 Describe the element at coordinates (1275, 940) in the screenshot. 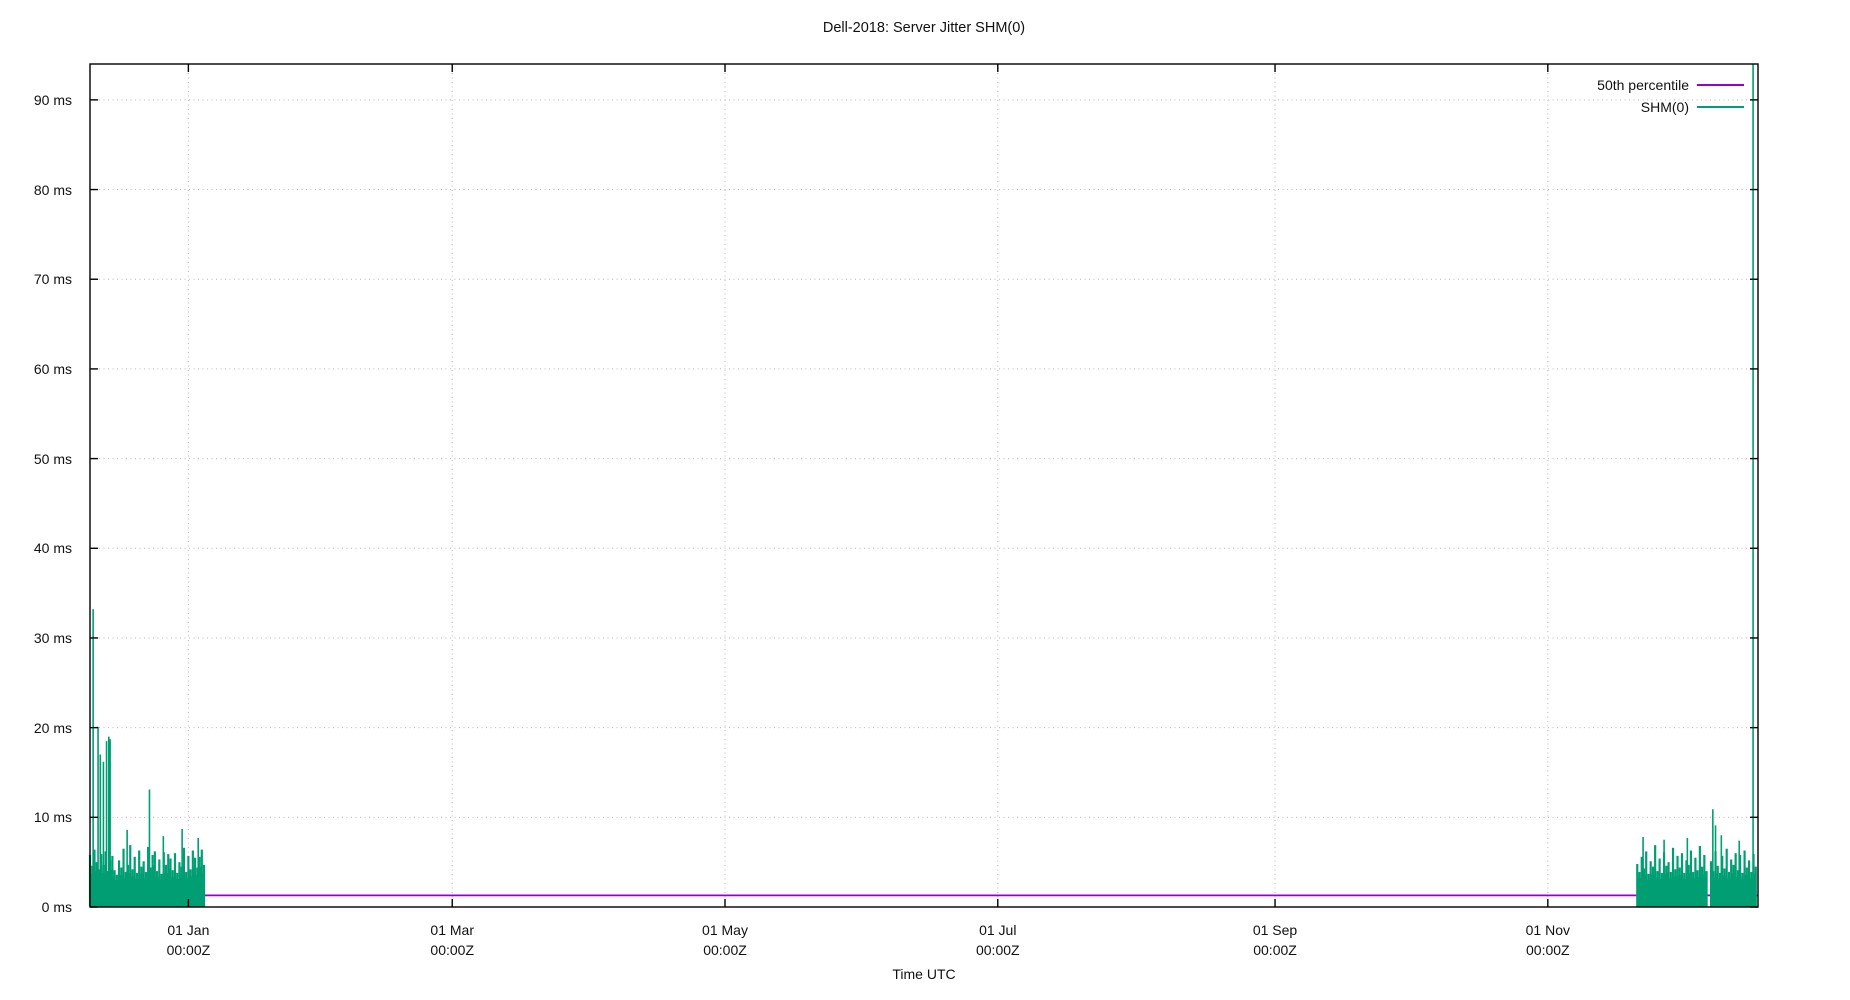

I see `x-tick-label: 01 Sep 00:00Z` at that location.